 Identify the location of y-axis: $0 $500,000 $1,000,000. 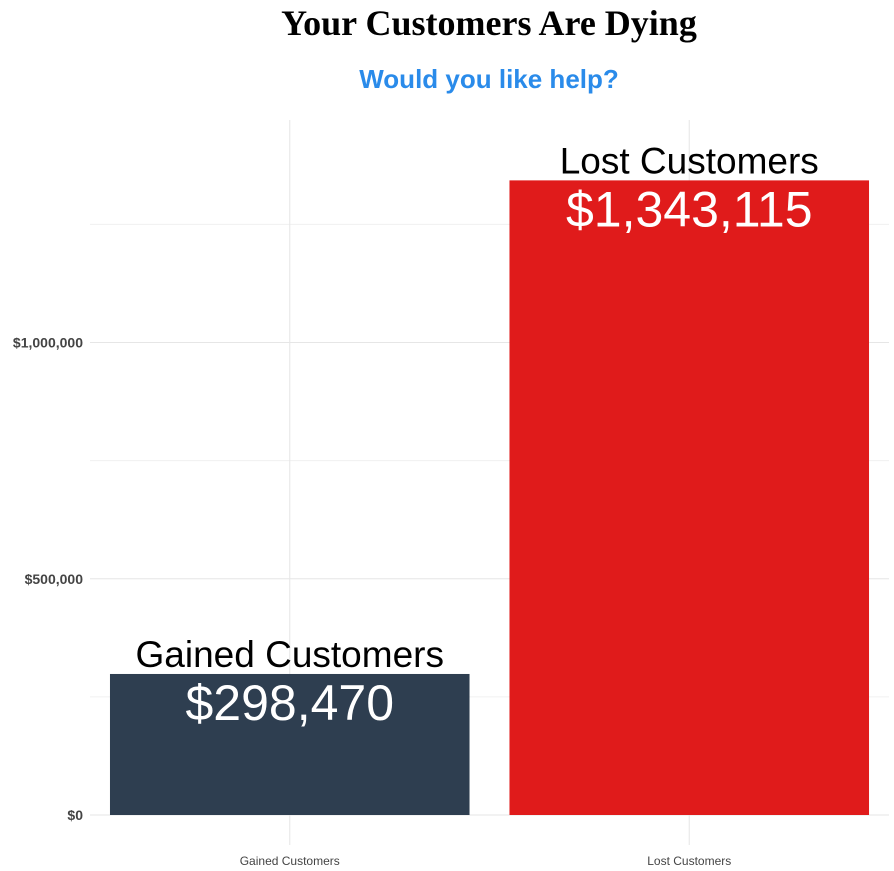
(48, 579).